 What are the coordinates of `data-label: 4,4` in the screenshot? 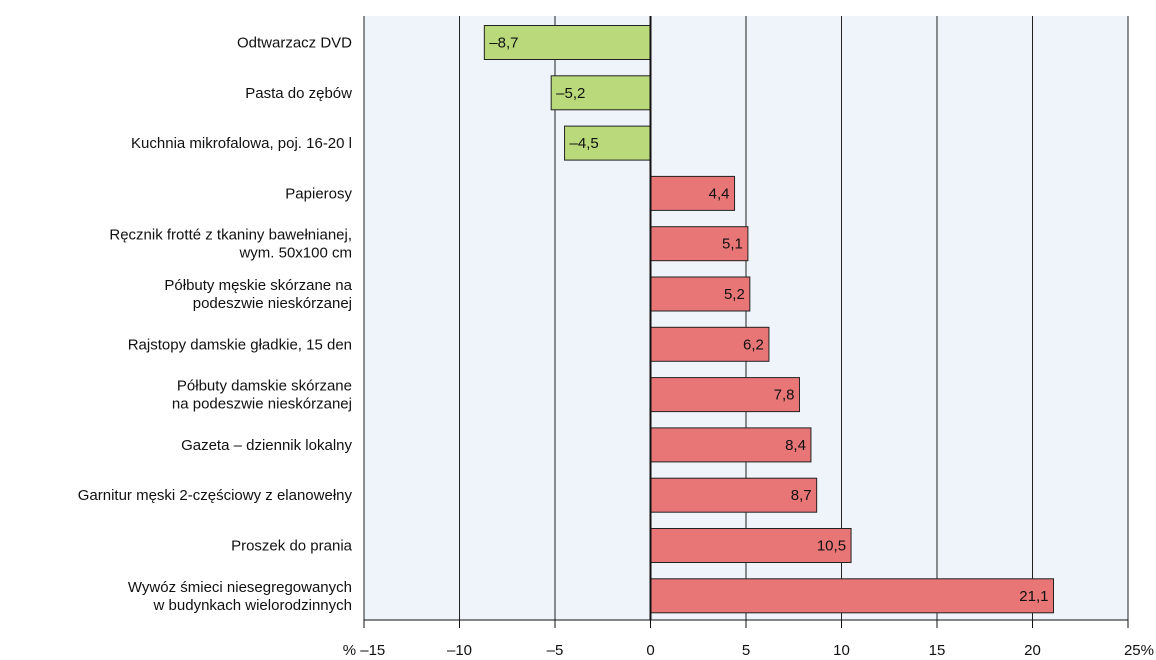 It's located at (719, 193).